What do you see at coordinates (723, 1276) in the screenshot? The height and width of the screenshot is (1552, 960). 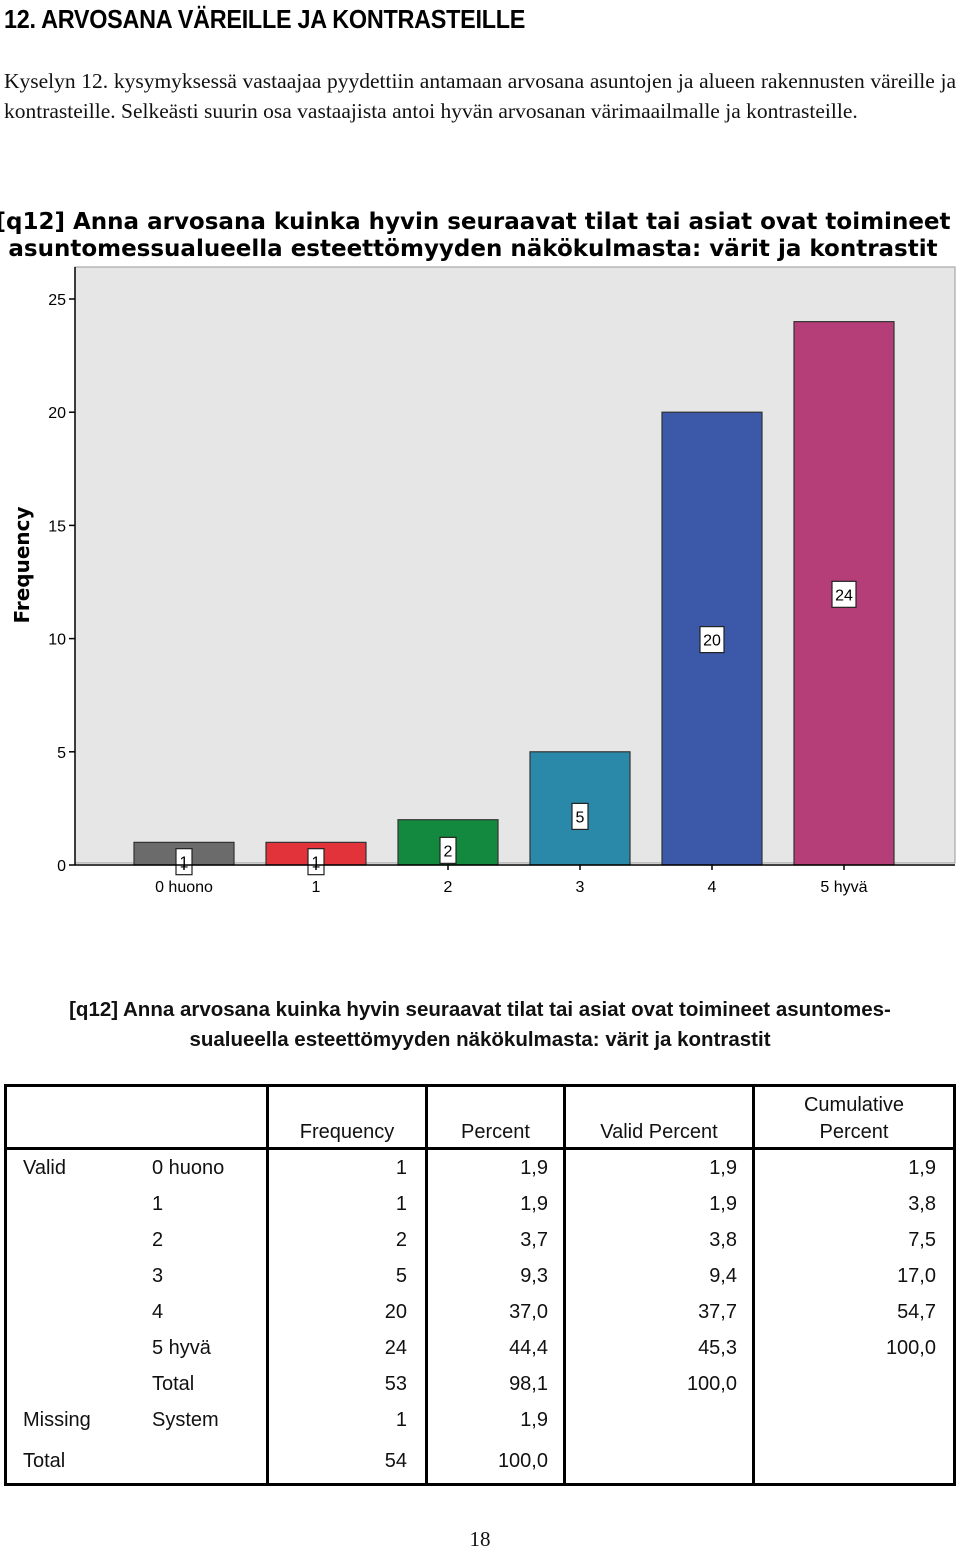 I see `table-cell-valid-percent: 9,4` at bounding box center [723, 1276].